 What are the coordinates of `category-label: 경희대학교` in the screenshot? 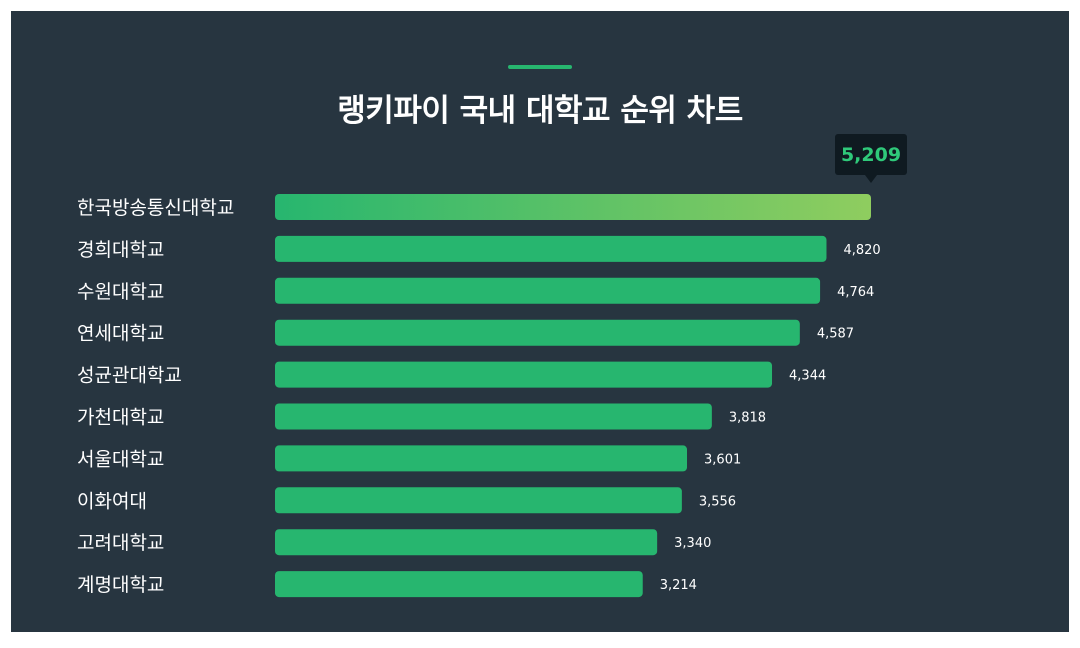 It's located at (120, 250).